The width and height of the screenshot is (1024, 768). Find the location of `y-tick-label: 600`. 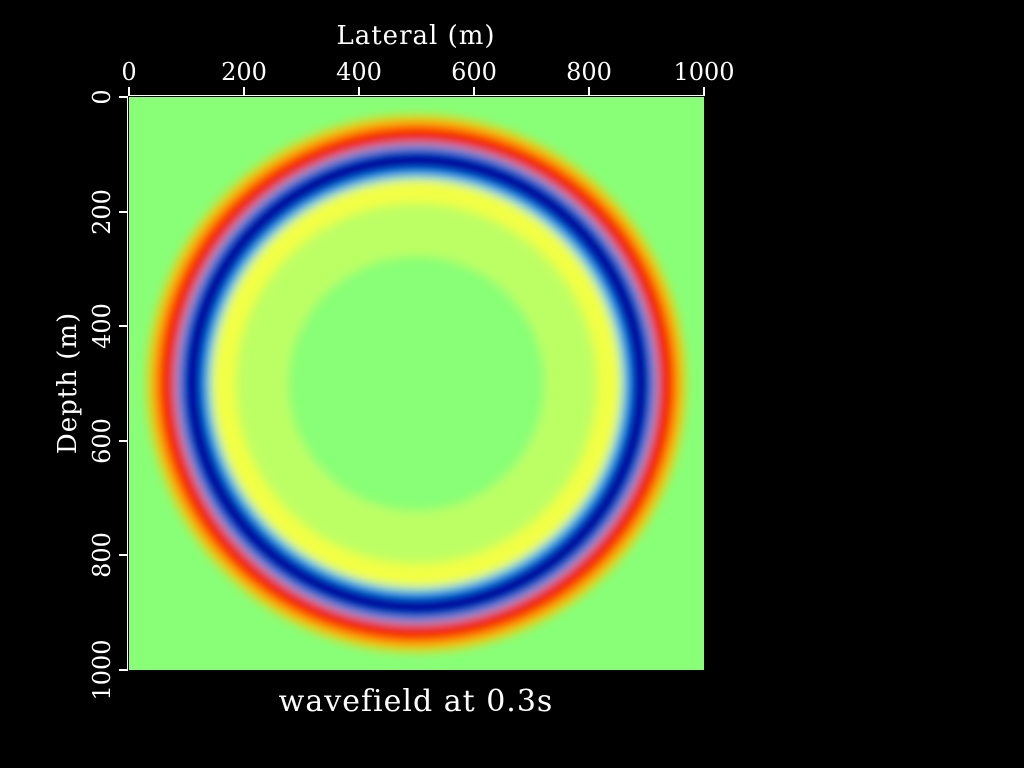

y-tick-label: 600 is located at coordinates (102, 440).